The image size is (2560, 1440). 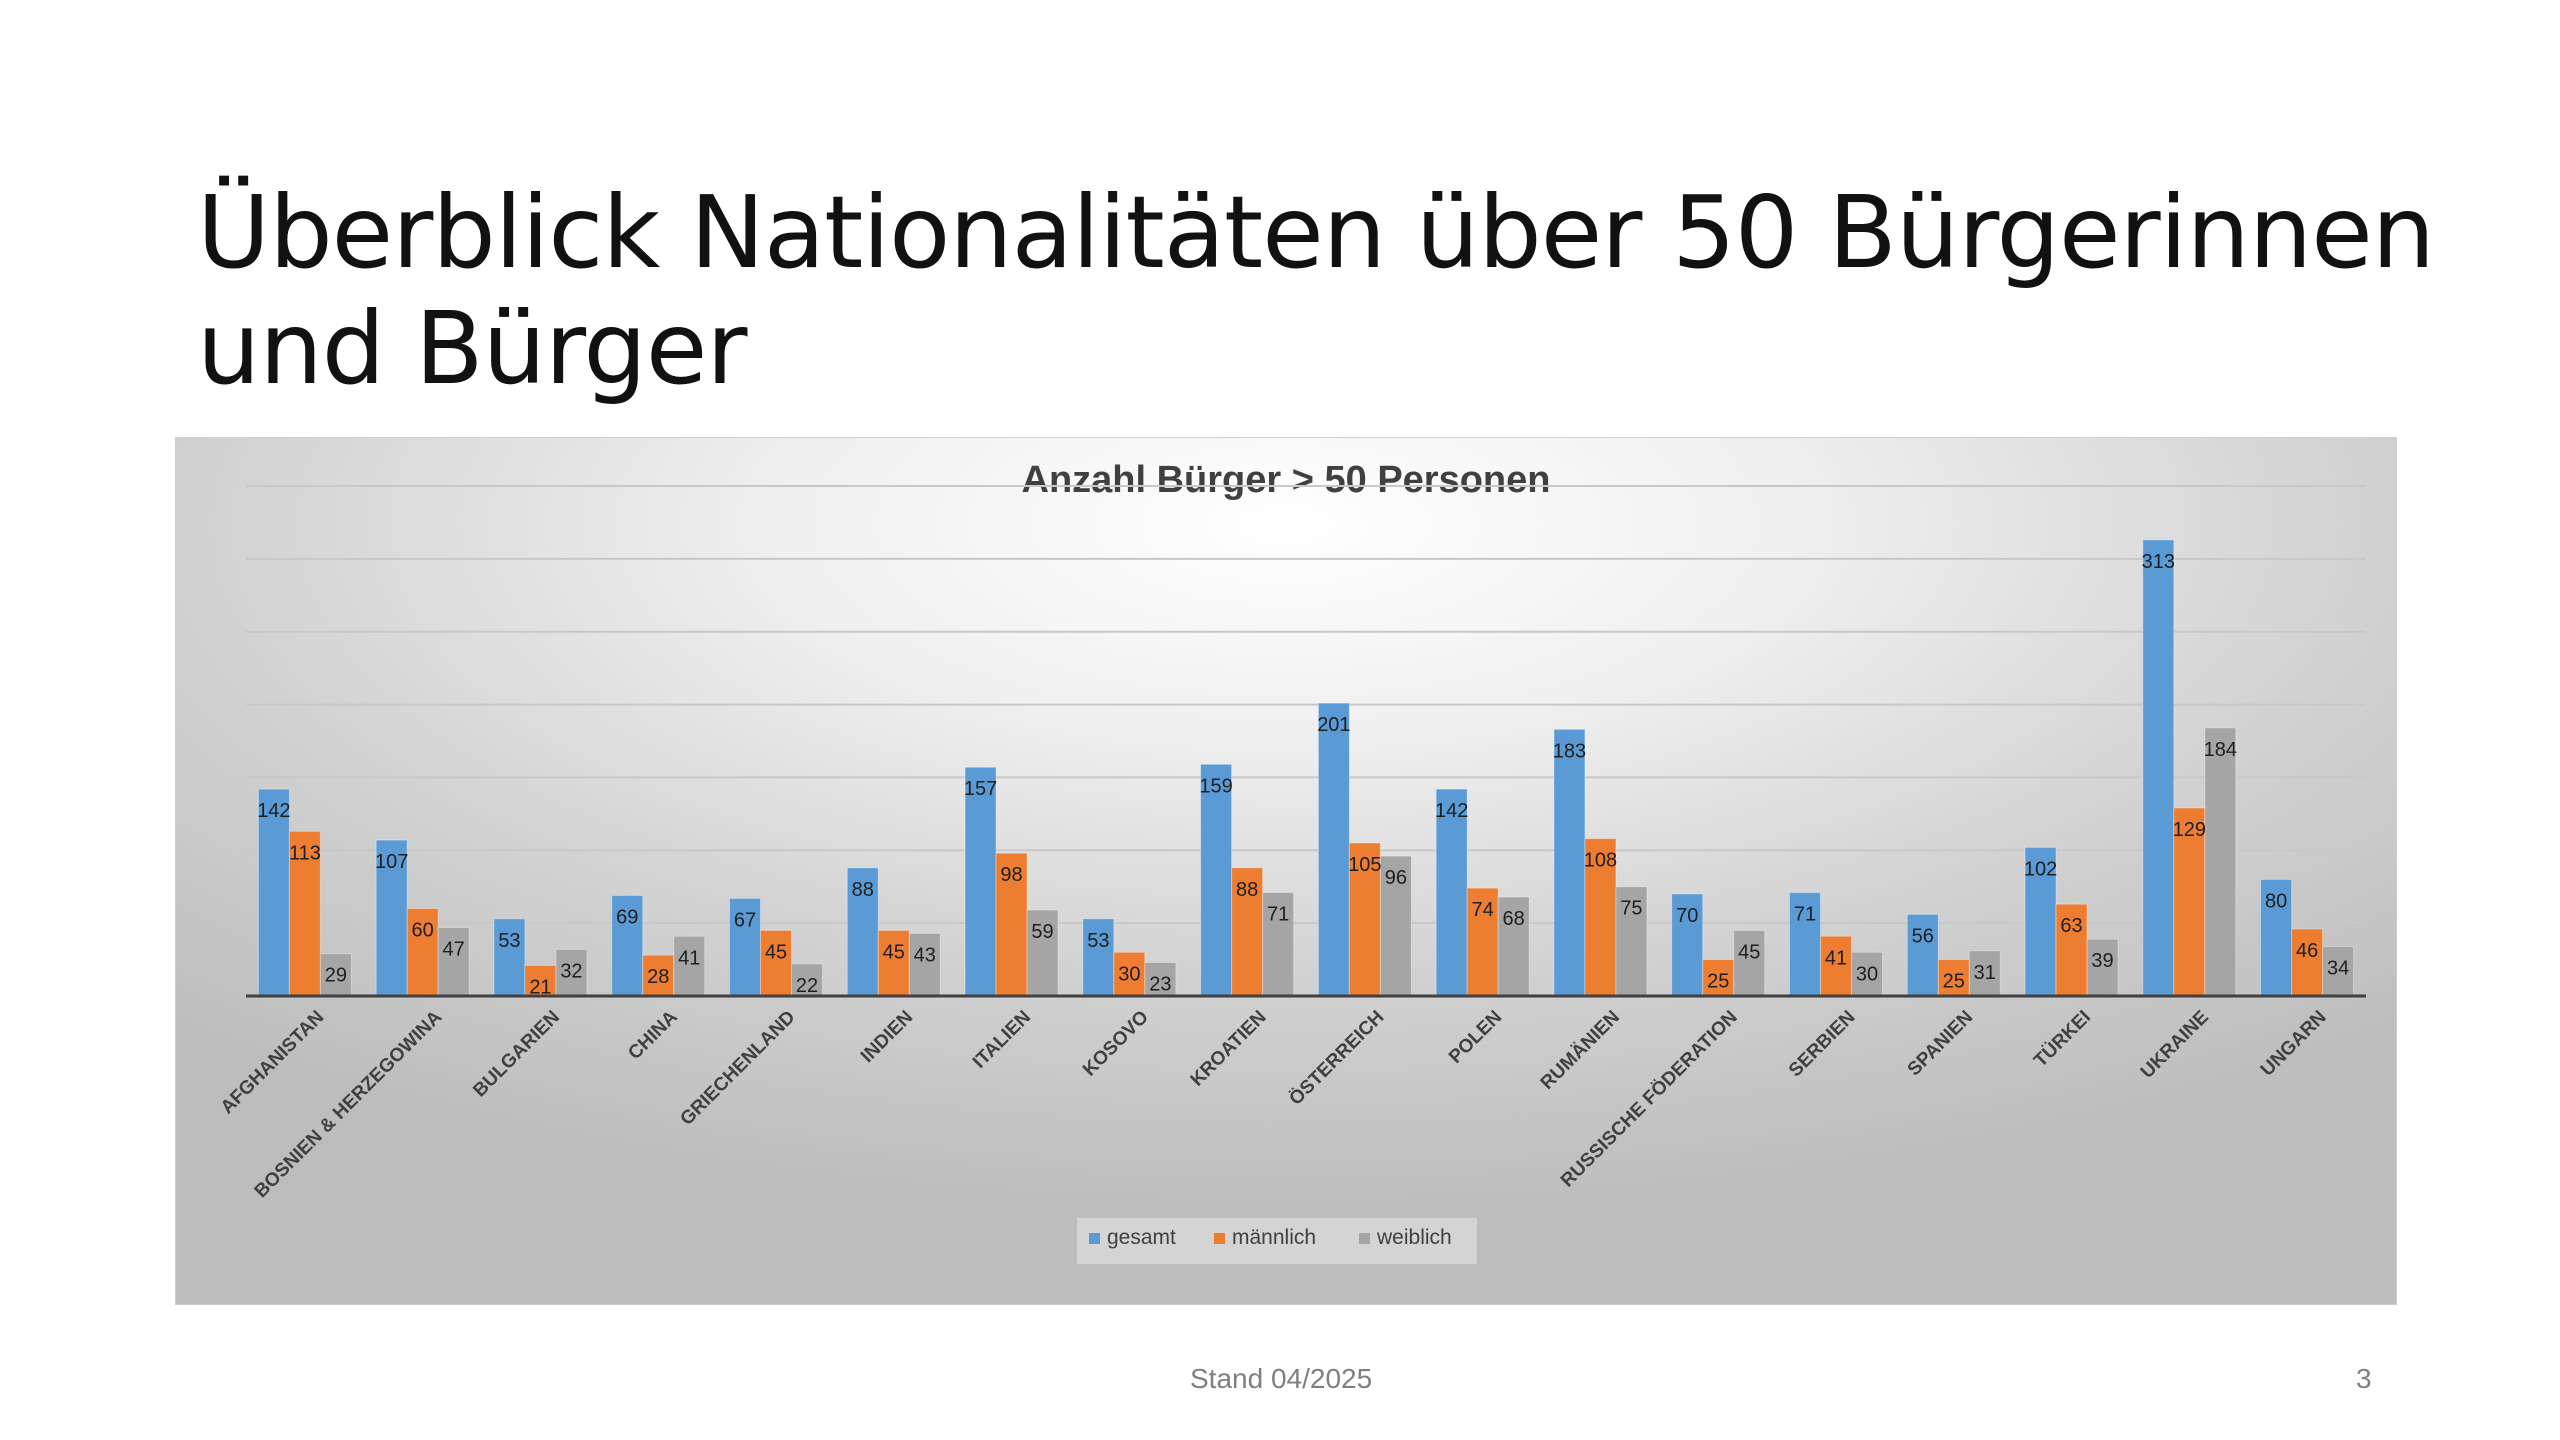 What do you see at coordinates (509, 941) in the screenshot?
I see `data-label: 53` at bounding box center [509, 941].